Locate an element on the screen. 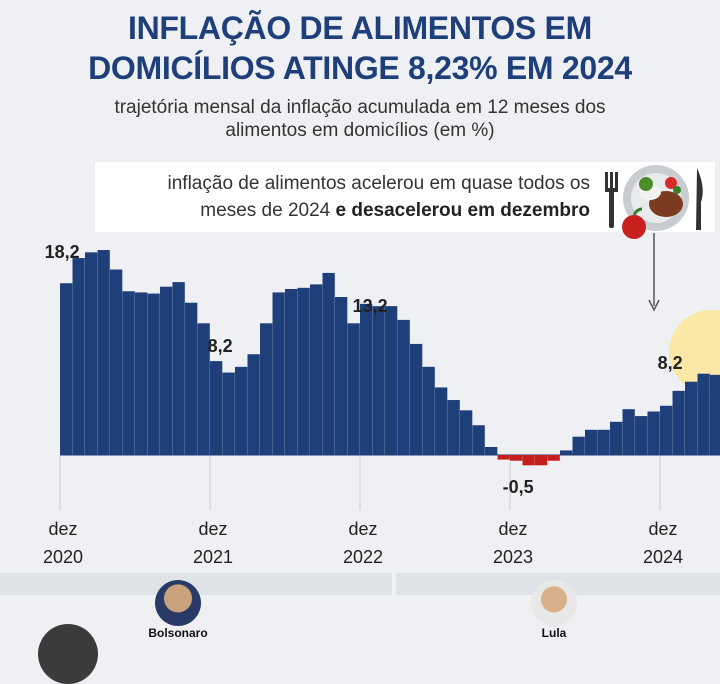  annotation-line-2: meses de 2024 e desacelerou em dezembro is located at coordinates (310, 210).